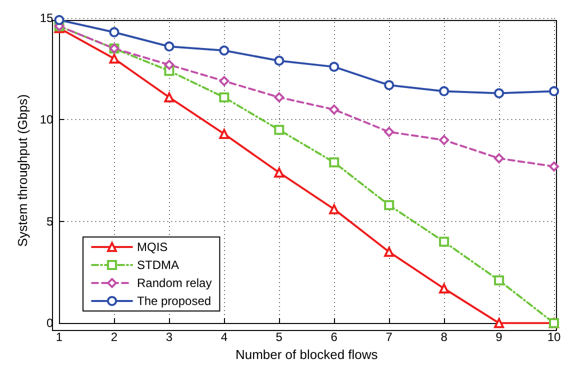 This screenshot has height=374, width=574. I want to click on x-tick-label: 7, so click(389, 337).